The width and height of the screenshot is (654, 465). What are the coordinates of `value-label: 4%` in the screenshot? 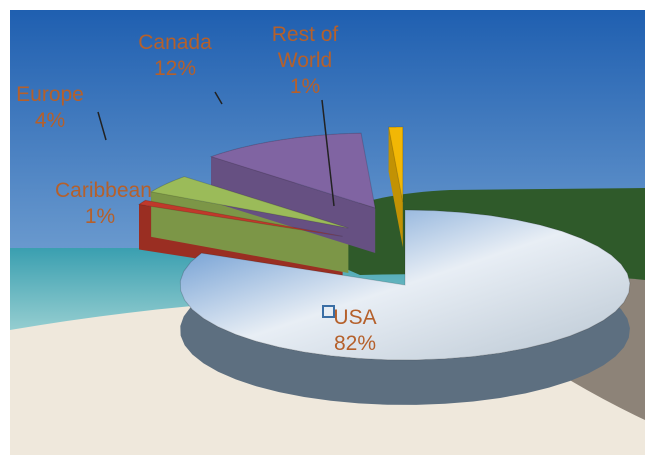 It's located at (50, 120).